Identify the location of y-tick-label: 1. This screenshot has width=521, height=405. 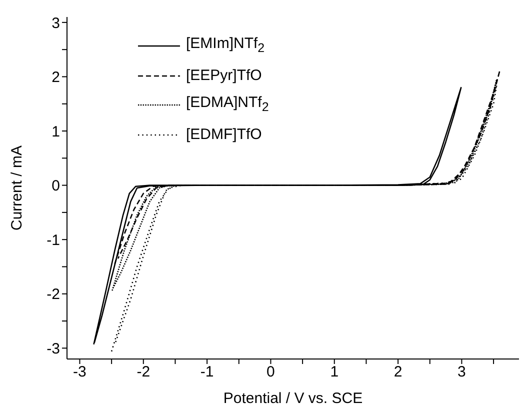
(56, 131).